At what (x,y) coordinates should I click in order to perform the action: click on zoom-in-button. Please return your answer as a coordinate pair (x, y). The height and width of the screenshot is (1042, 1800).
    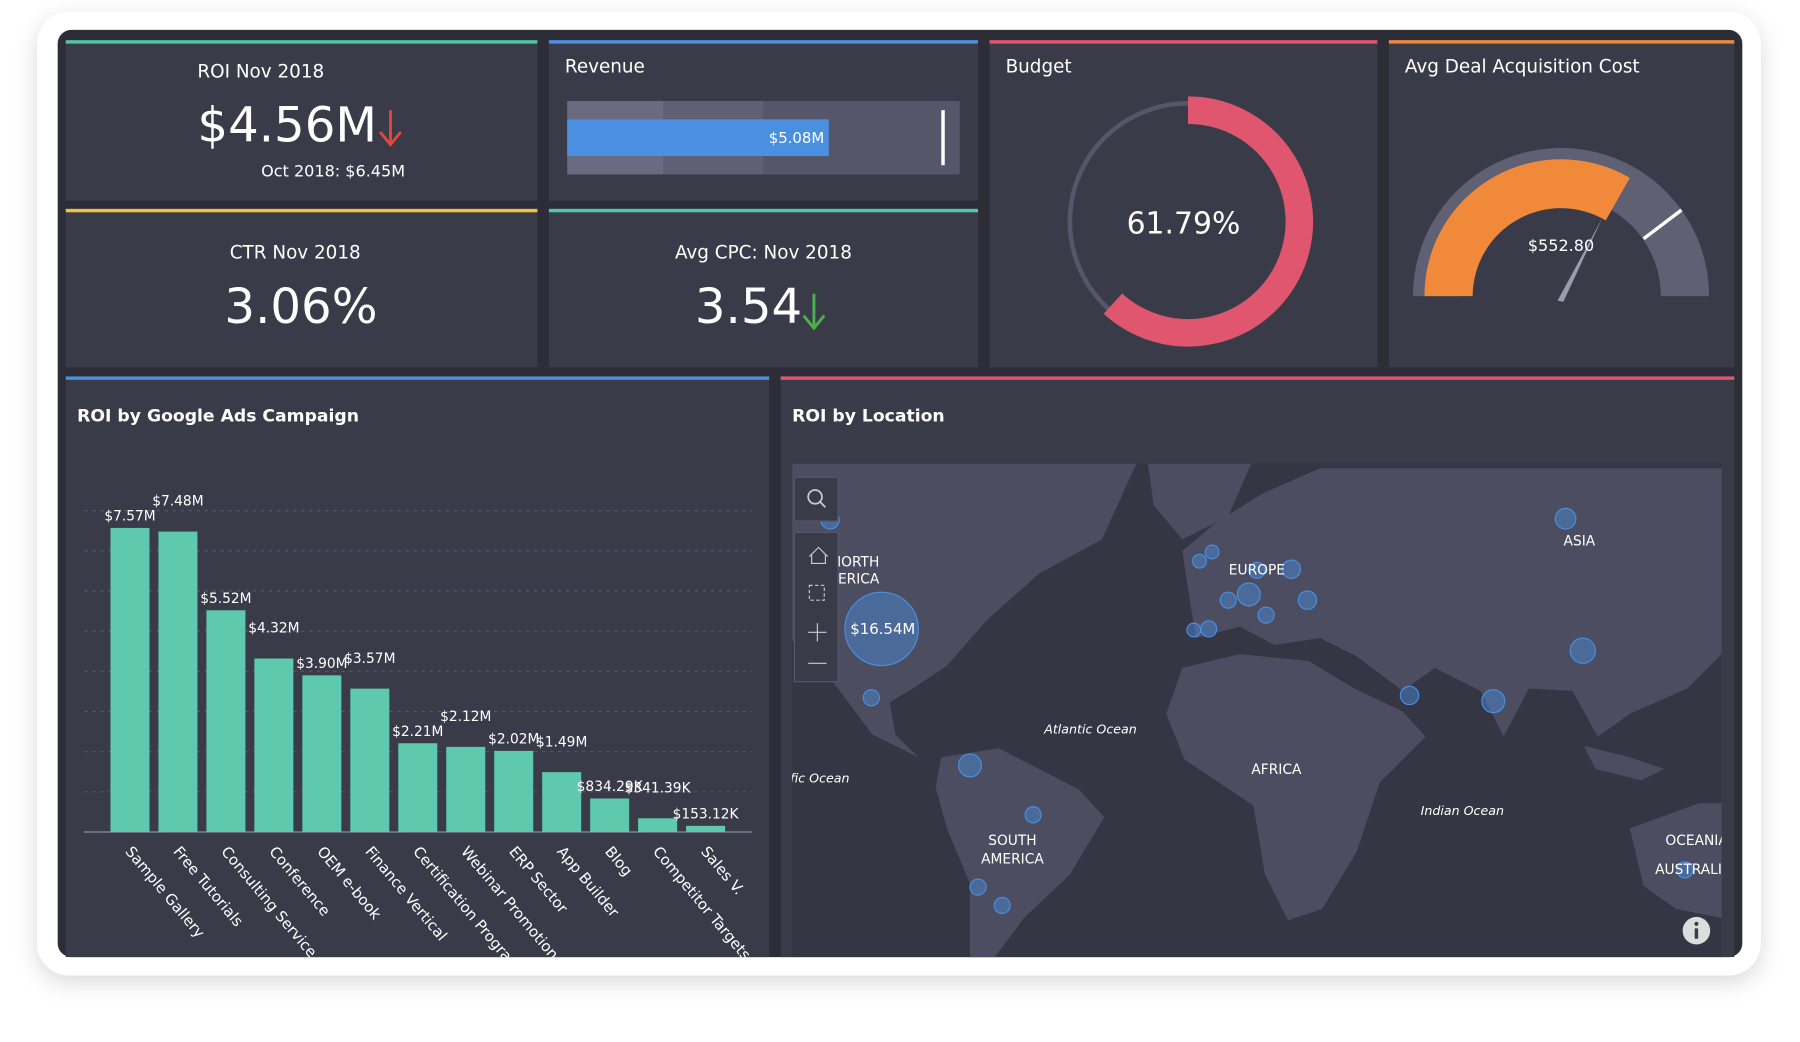
    Looking at the image, I should click on (817, 632).